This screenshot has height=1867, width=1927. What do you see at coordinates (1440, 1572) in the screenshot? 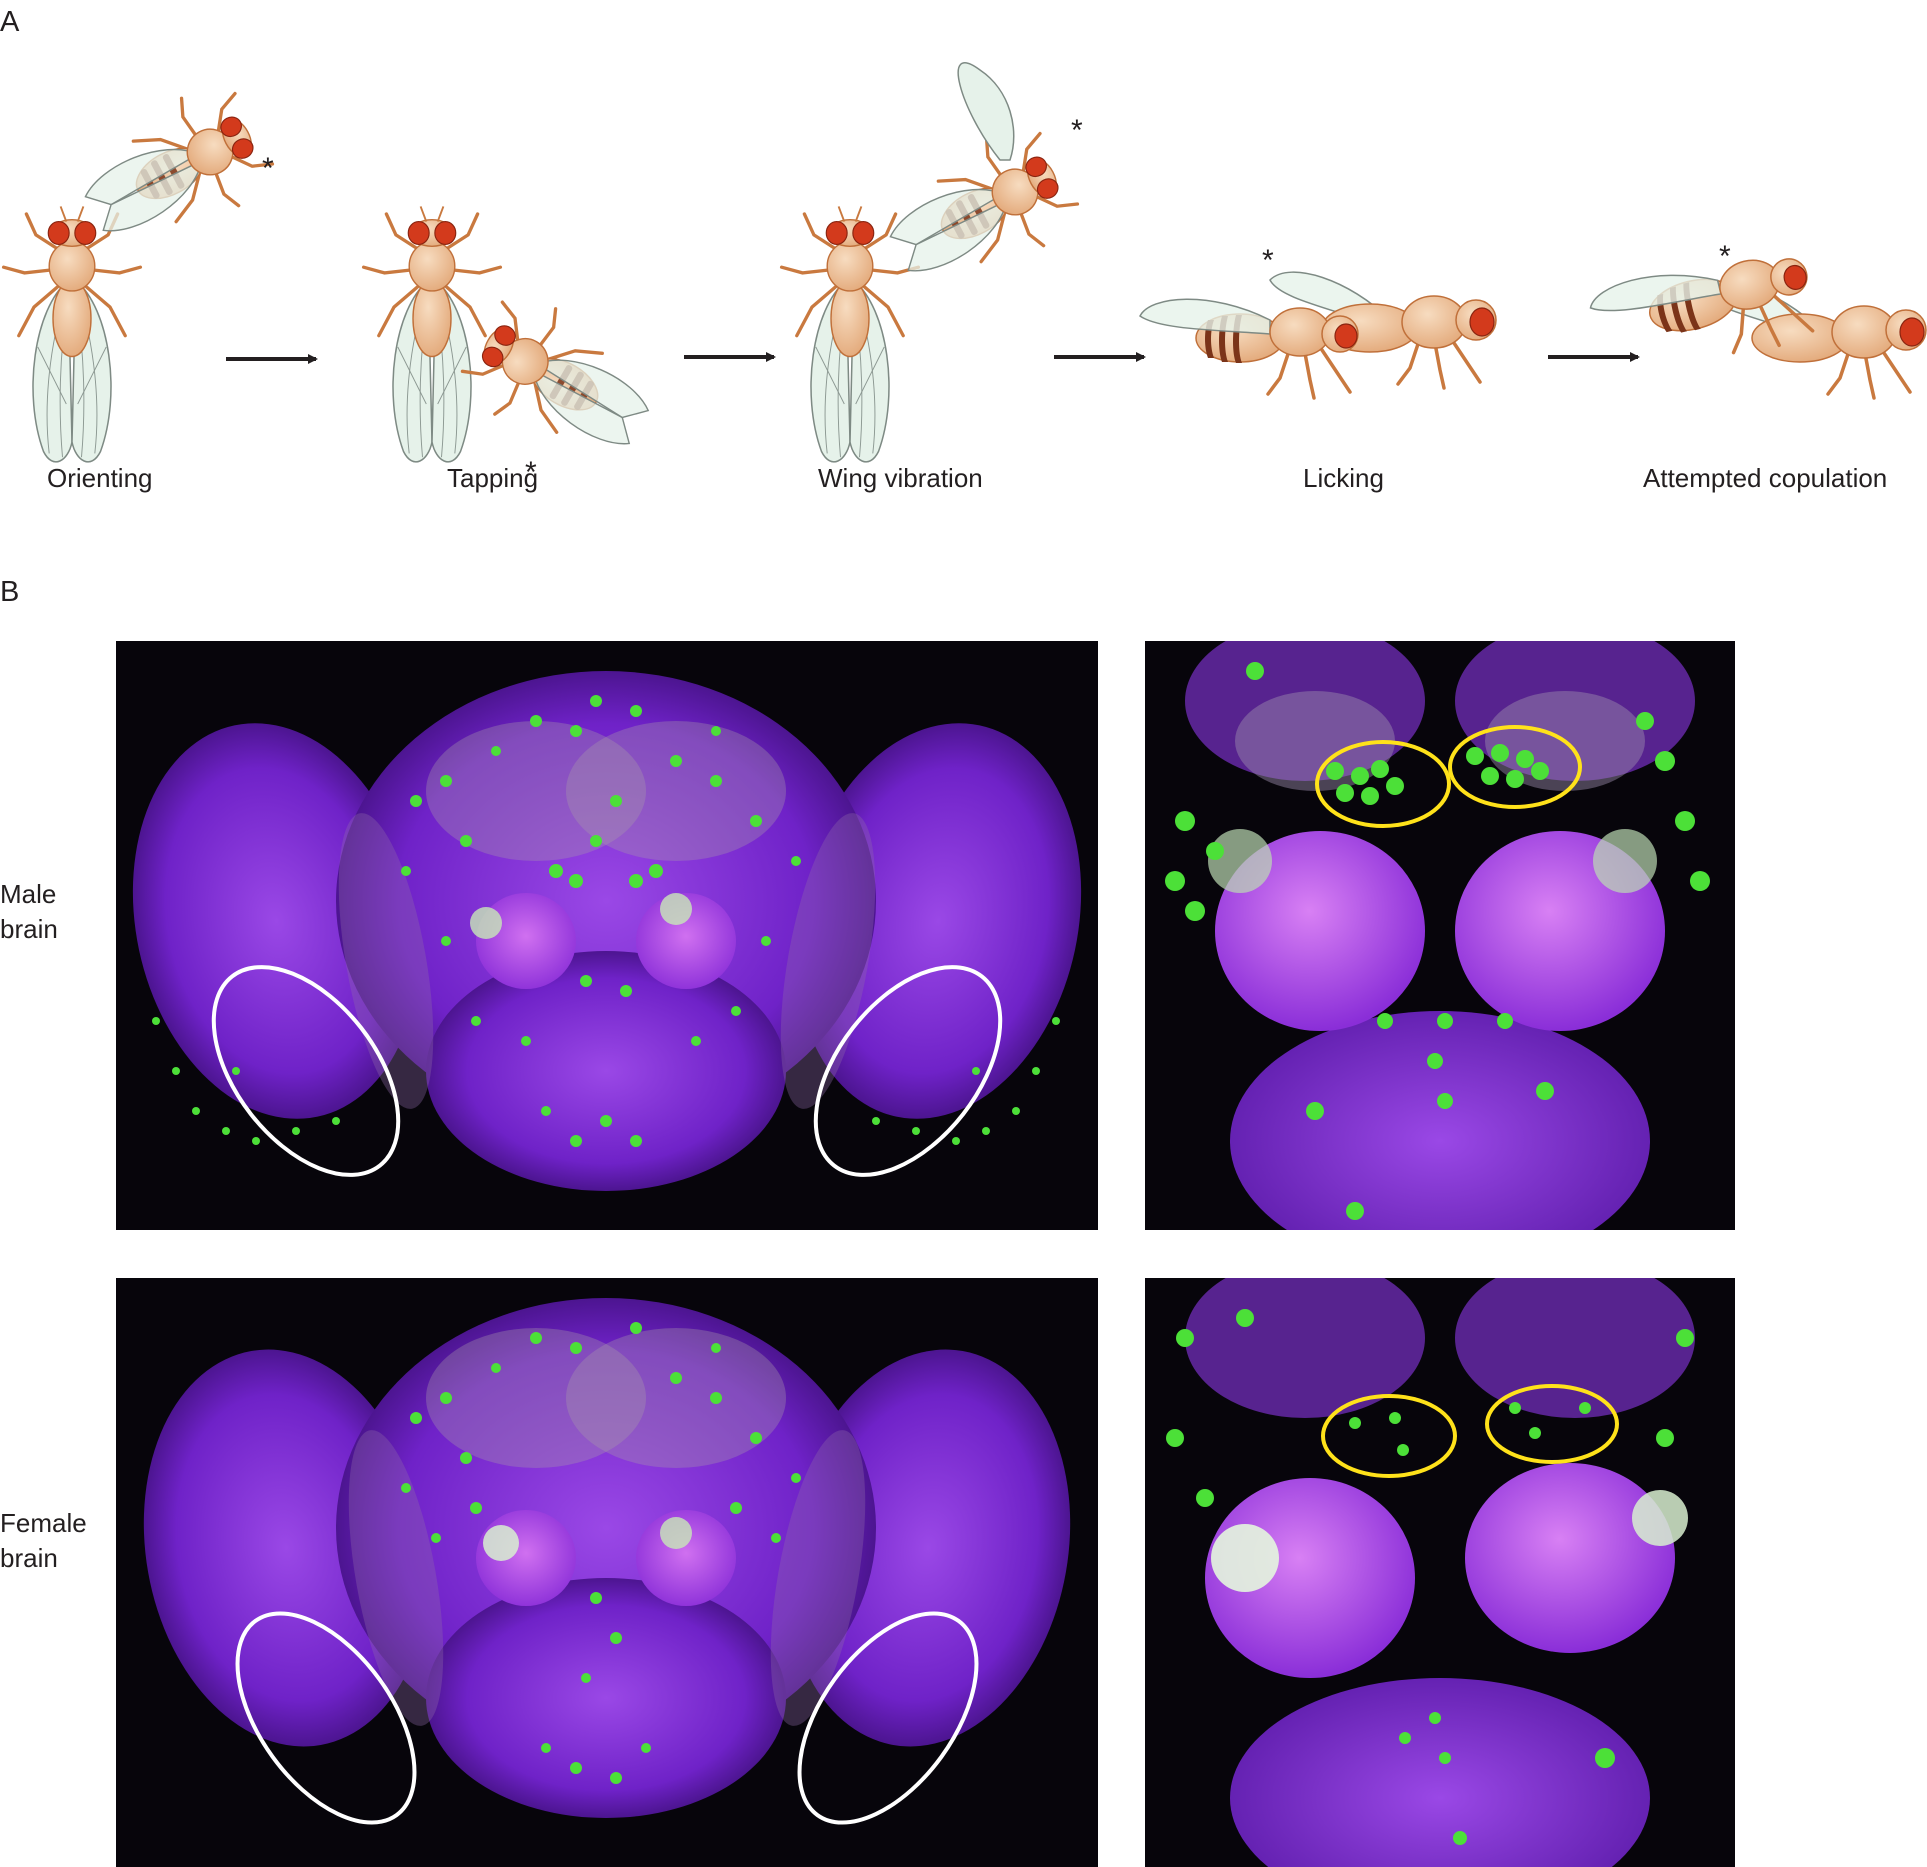
I see `female-brain-detail-image` at bounding box center [1440, 1572].